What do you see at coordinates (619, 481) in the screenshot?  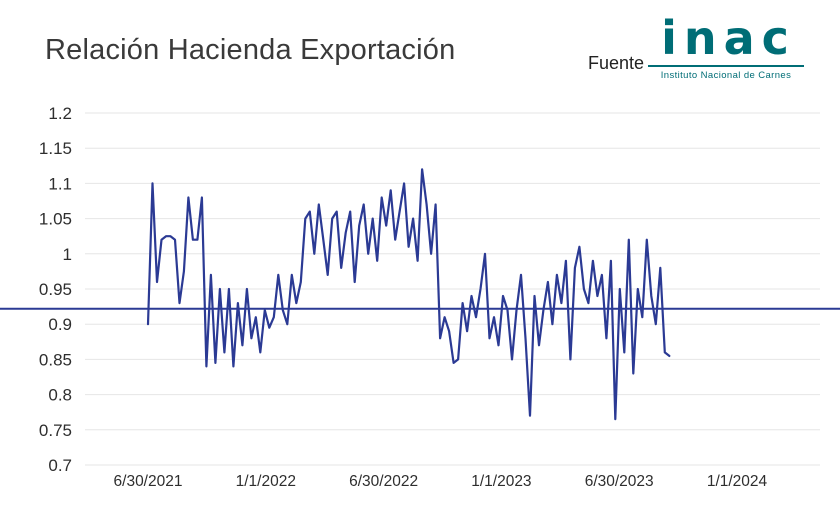 I see `x-tick-label: 6/30/2023` at bounding box center [619, 481].